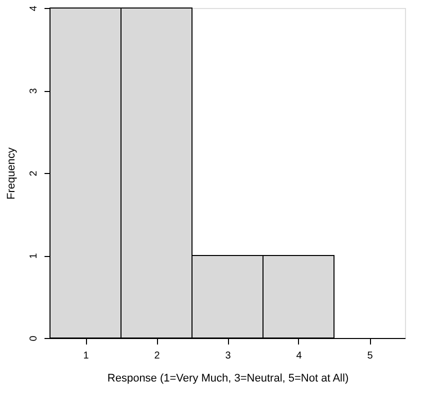 The height and width of the screenshot is (413, 433). I want to click on y-tick-label: 3, so click(34, 91).